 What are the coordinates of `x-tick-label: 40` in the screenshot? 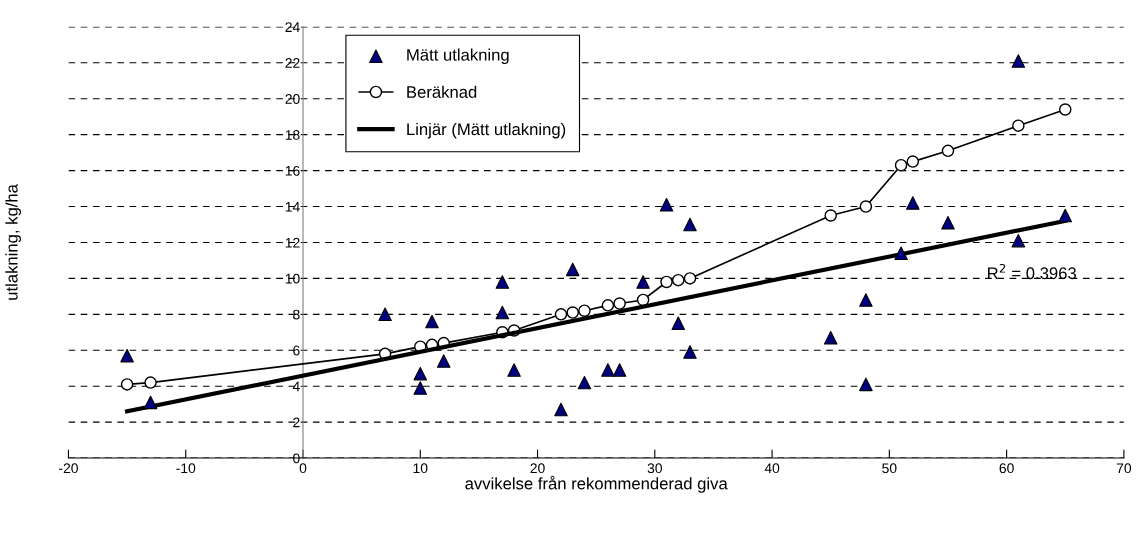 It's located at (772, 468).